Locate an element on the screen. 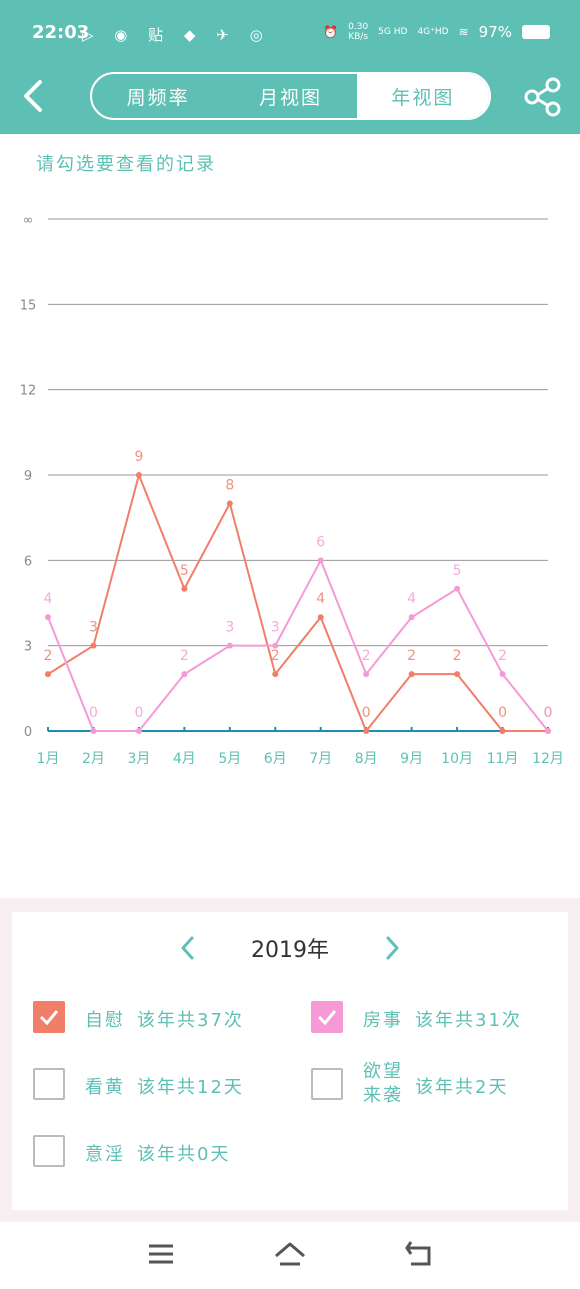  record-name-intercourse: 房事 is located at coordinates (383, 1020).